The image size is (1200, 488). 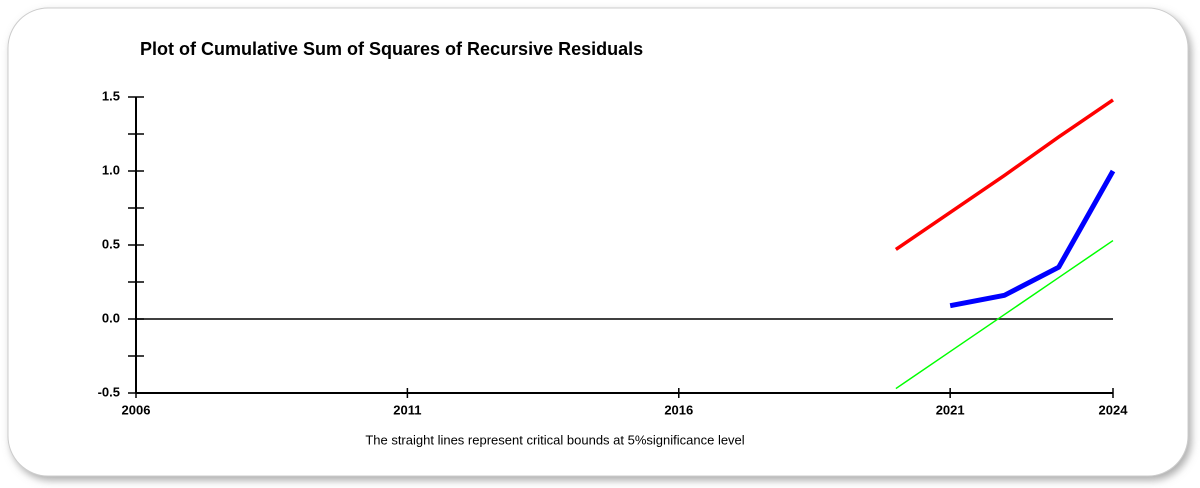 I want to click on y-tick-label: 0.5, so click(x=111, y=243).